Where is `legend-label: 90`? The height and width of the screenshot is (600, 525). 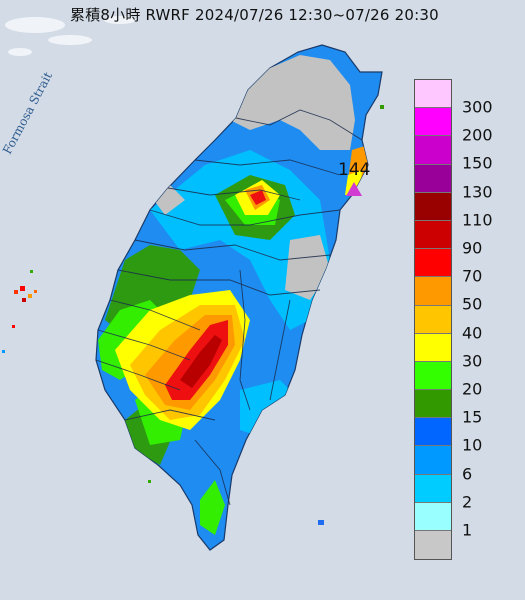
legend-label: 90 is located at coordinates (472, 248).